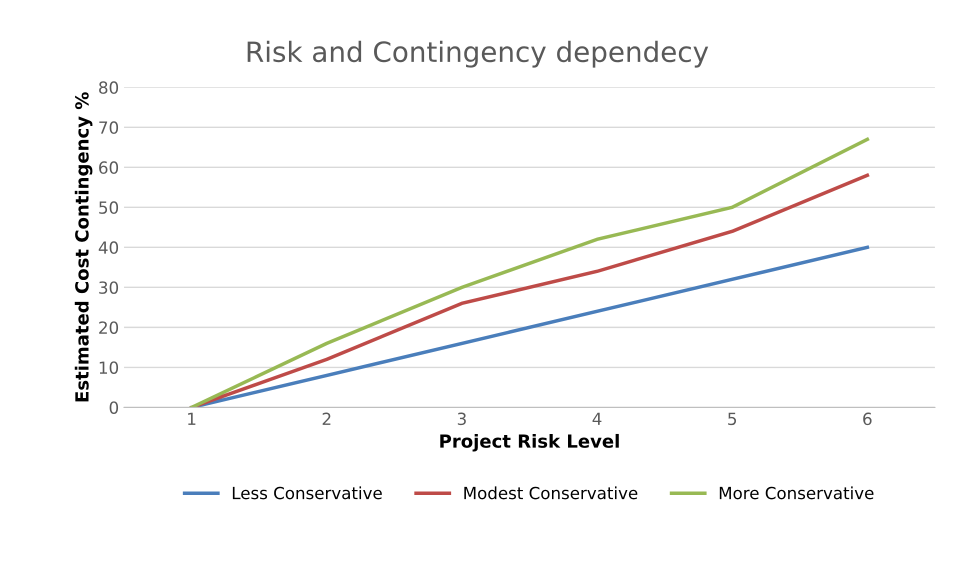 The height and width of the screenshot is (582, 954). What do you see at coordinates (108, 87) in the screenshot?
I see `y-tick-label: 80` at bounding box center [108, 87].